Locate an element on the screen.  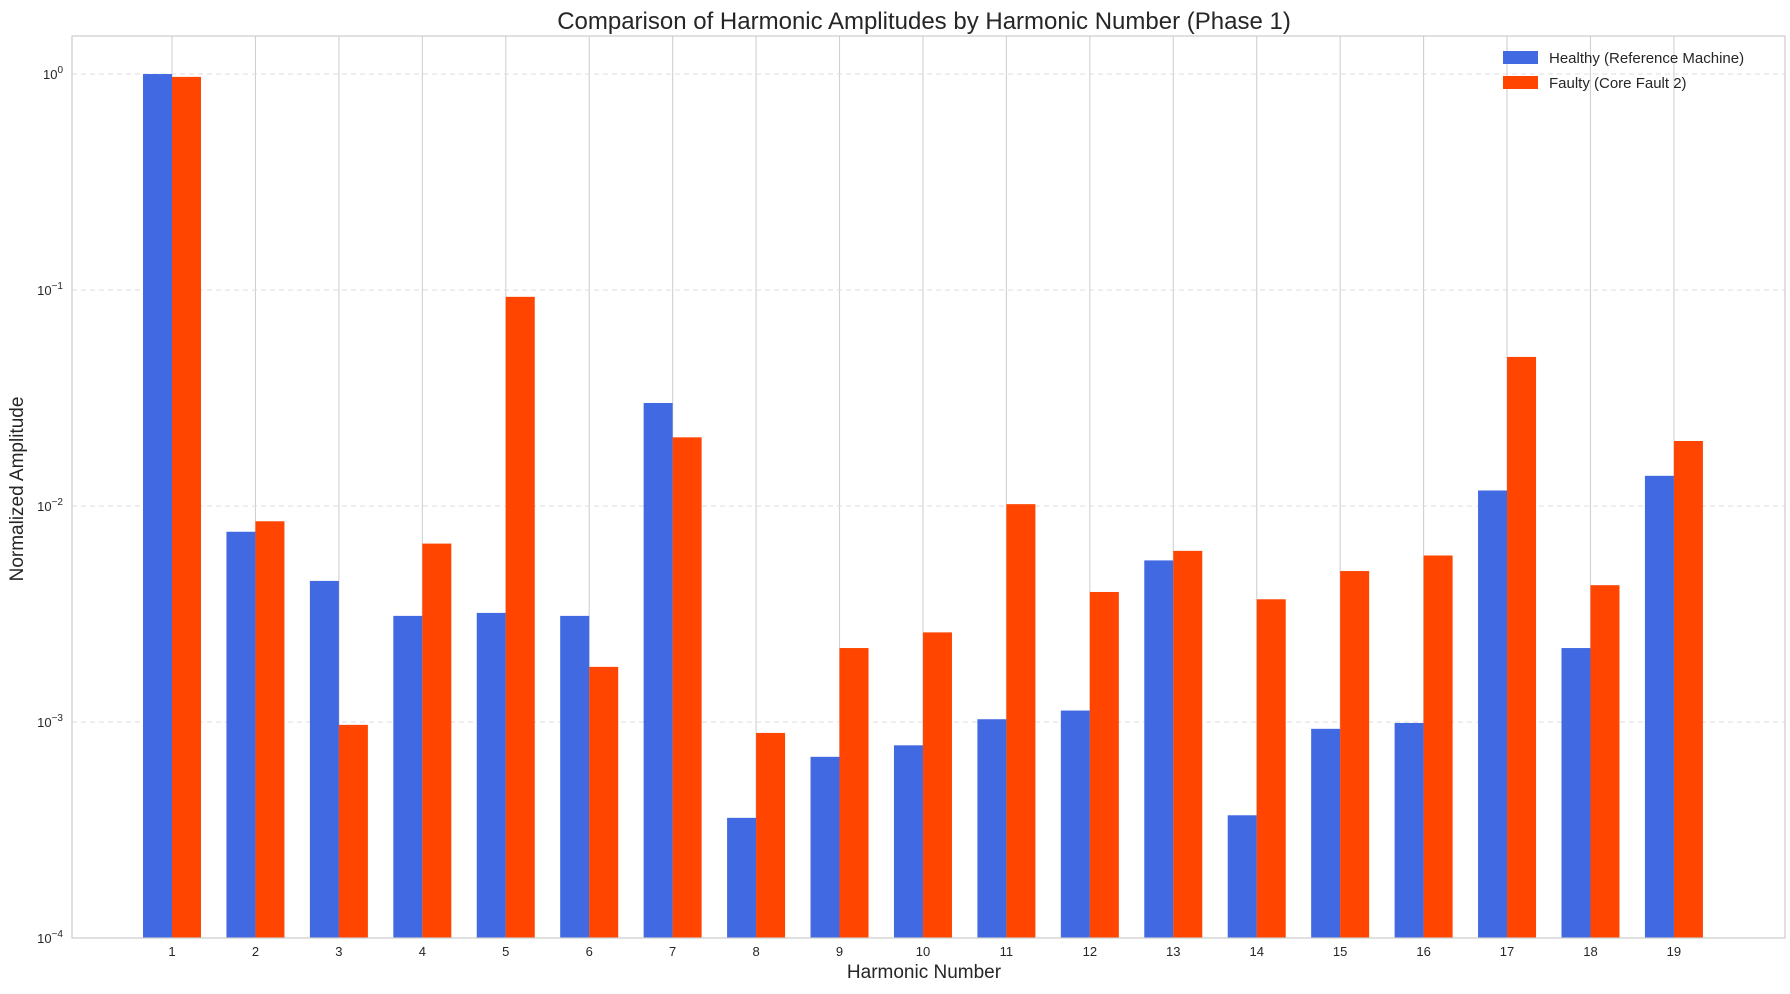
x-axis-label: Harmonic Number is located at coordinates (924, 972).